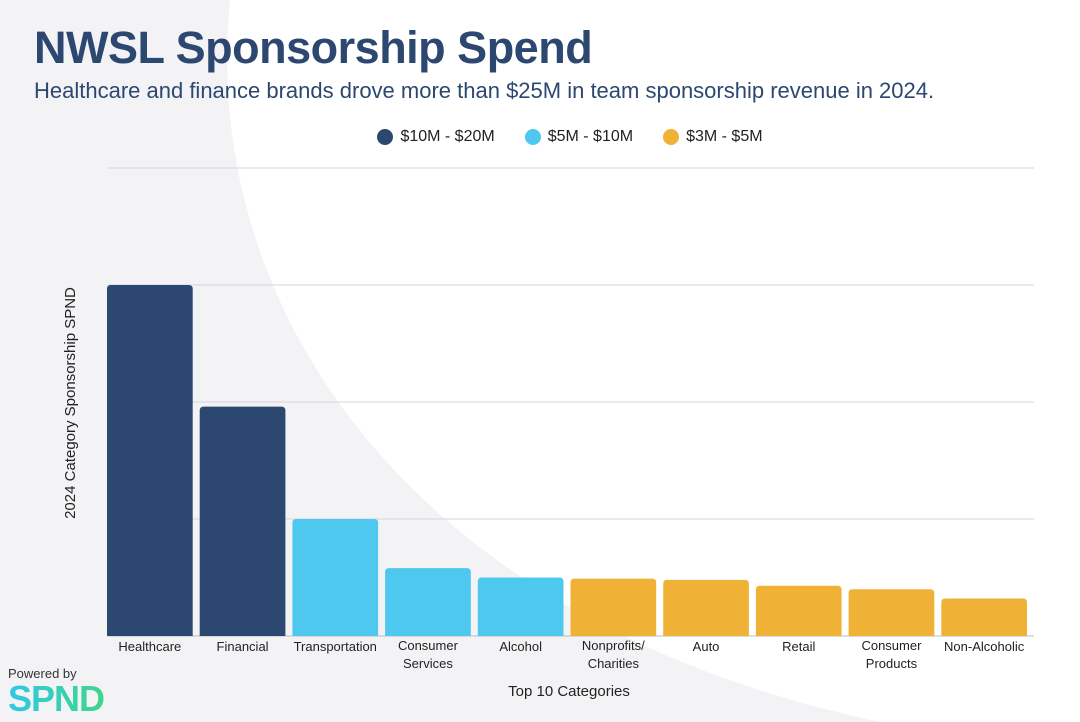 This screenshot has width=1080, height=722. I want to click on x-tick-label: Auto, so click(706, 646).